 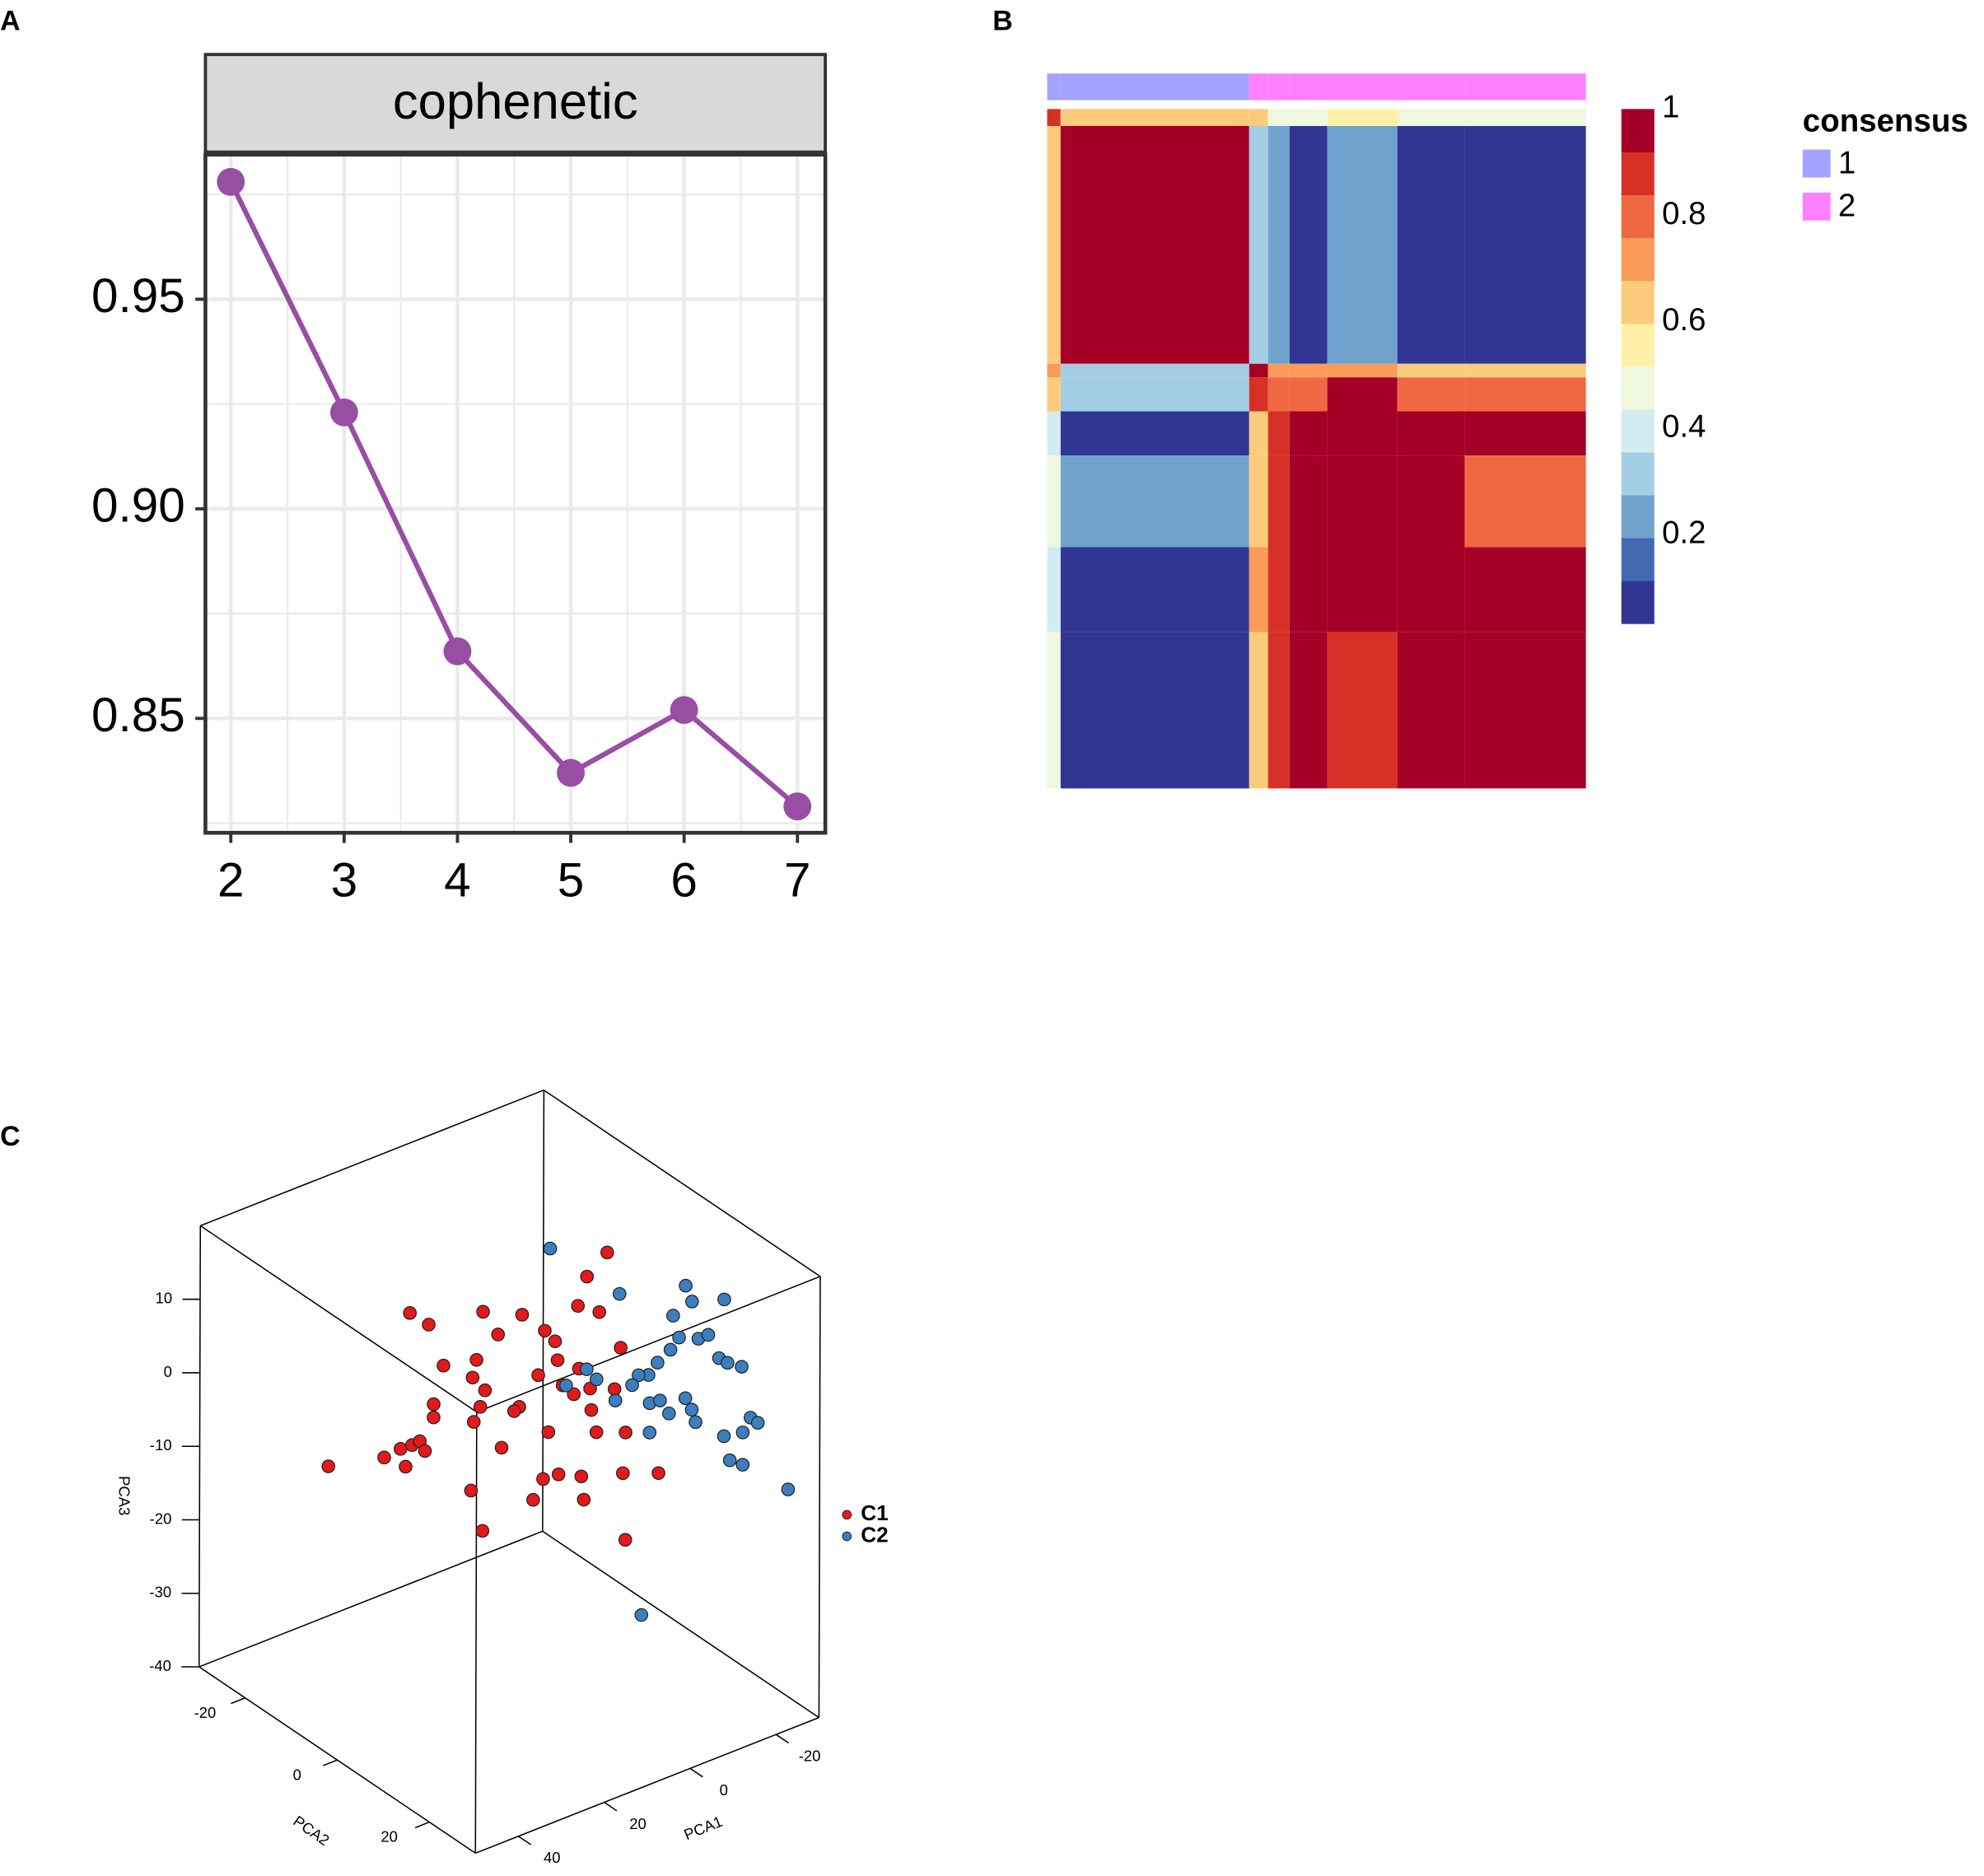 What do you see at coordinates (810, 1756) in the screenshot?
I see `x-tick-label: -20` at bounding box center [810, 1756].